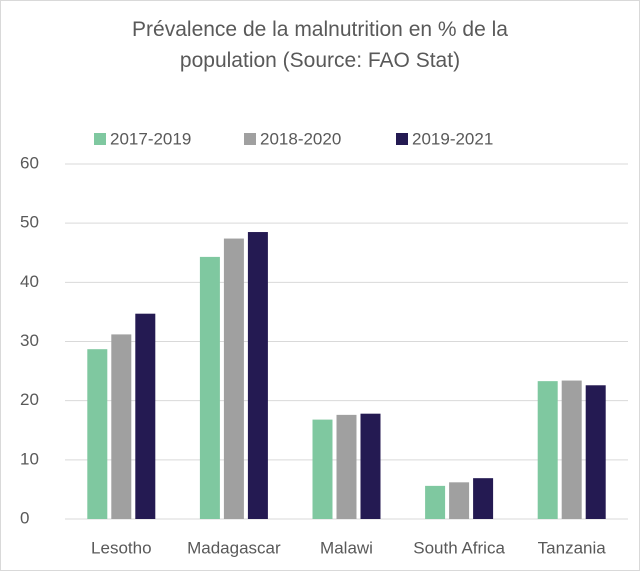 The width and height of the screenshot is (641, 571). What do you see at coordinates (29, 222) in the screenshot?
I see `y-tick-label: 50` at bounding box center [29, 222].